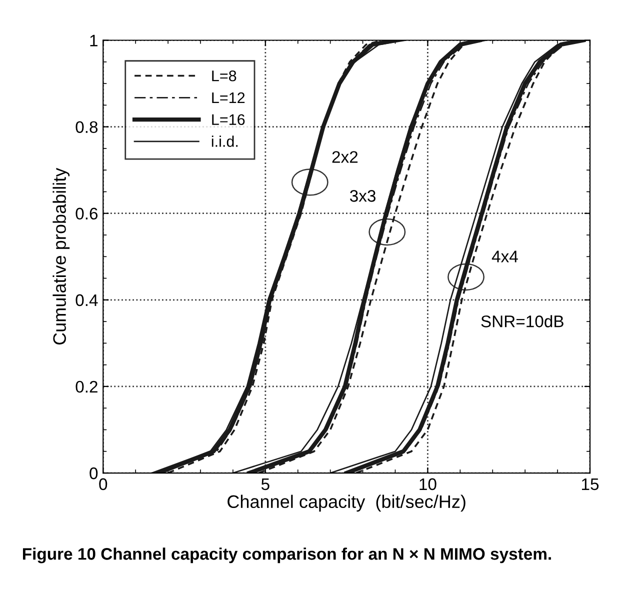  What do you see at coordinates (363, 196) in the screenshot?
I see `annotation: 3x3` at bounding box center [363, 196].